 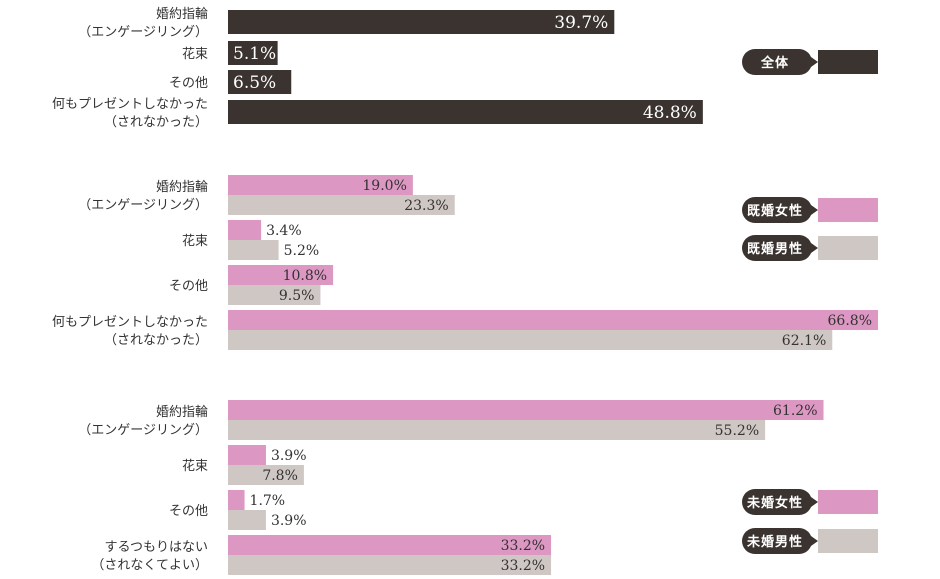 I want to click on data-label: 10.8%, so click(x=305, y=276).